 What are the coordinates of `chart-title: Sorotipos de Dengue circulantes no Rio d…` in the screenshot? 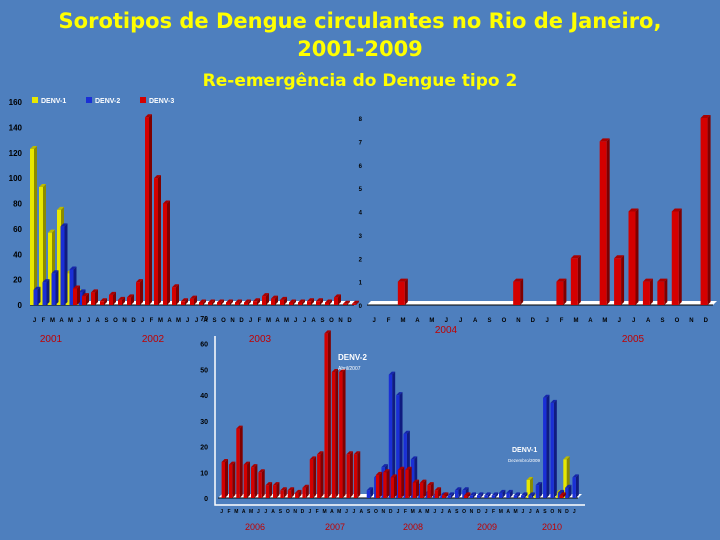 It's located at (360, 21).